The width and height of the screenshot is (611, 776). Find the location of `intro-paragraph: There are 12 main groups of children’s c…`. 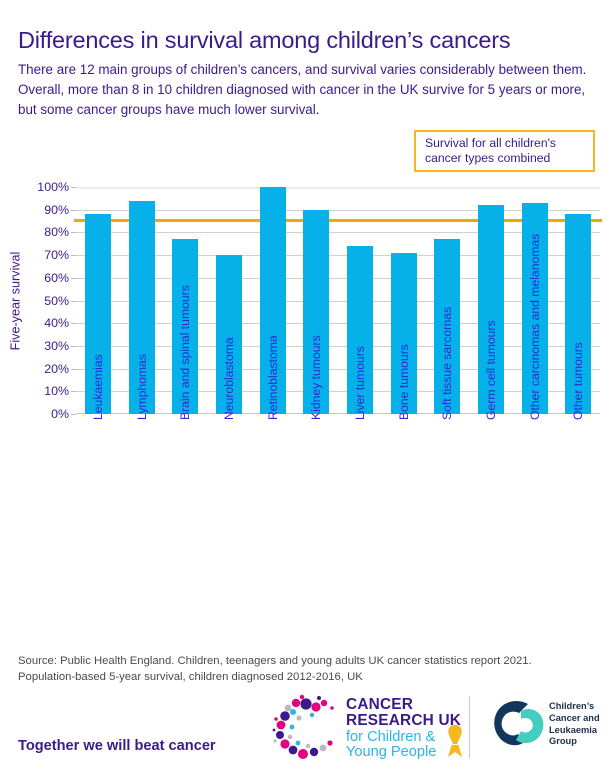

intro-paragraph: There are 12 main groups of children’s c… is located at coordinates (302, 89).